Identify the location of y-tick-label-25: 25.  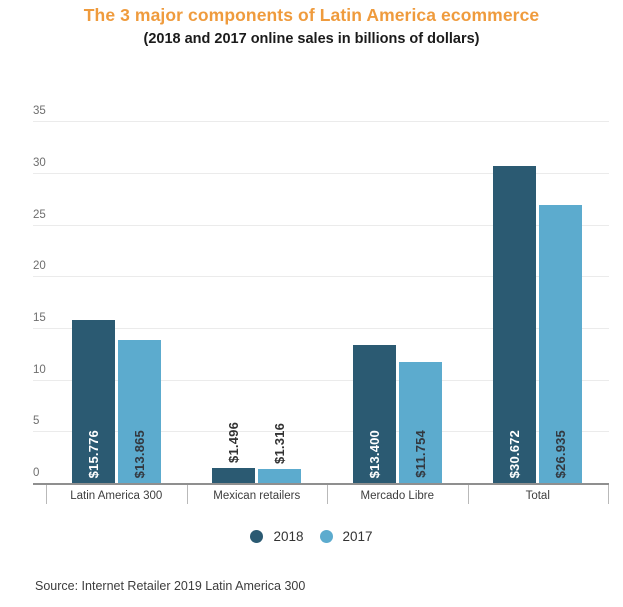
(39, 214).